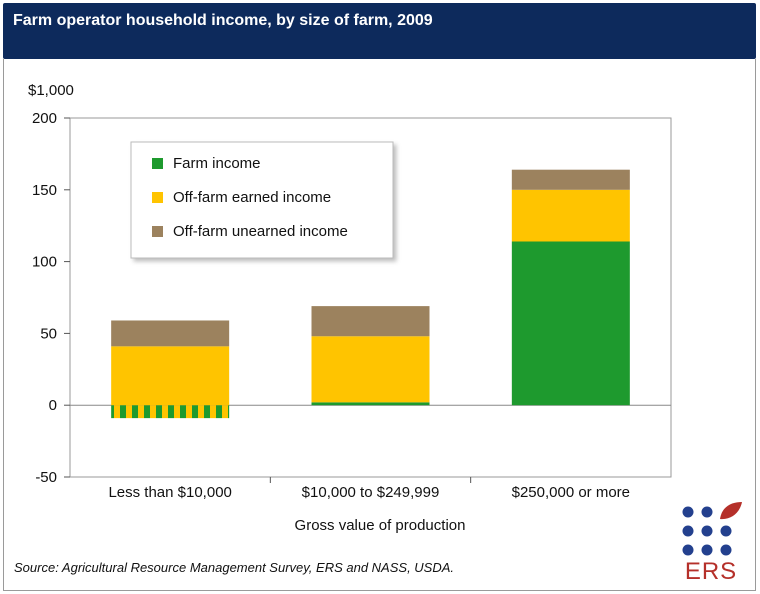 Image resolution: width=760 pixels, height=594 pixels. Describe the element at coordinates (380, 525) in the screenshot. I see `x-axis-label: Gross value of production` at that location.